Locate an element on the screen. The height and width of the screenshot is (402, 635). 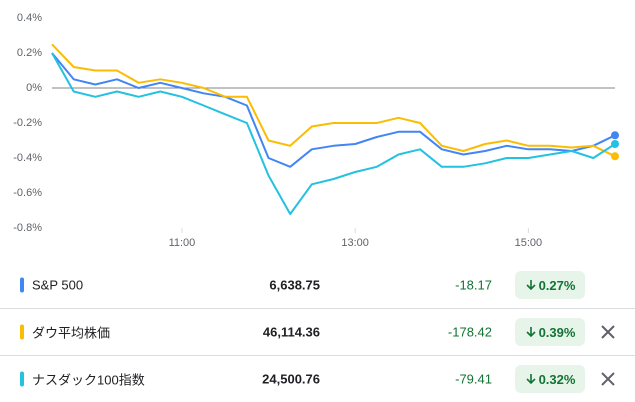
x-tick-label: 11:00 is located at coordinates (182, 243).